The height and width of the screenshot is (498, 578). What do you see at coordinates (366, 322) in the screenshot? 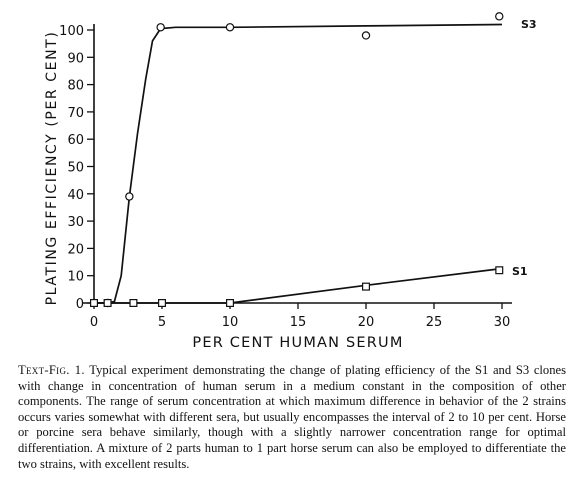
I see `x-tick-label: 20` at bounding box center [366, 322].